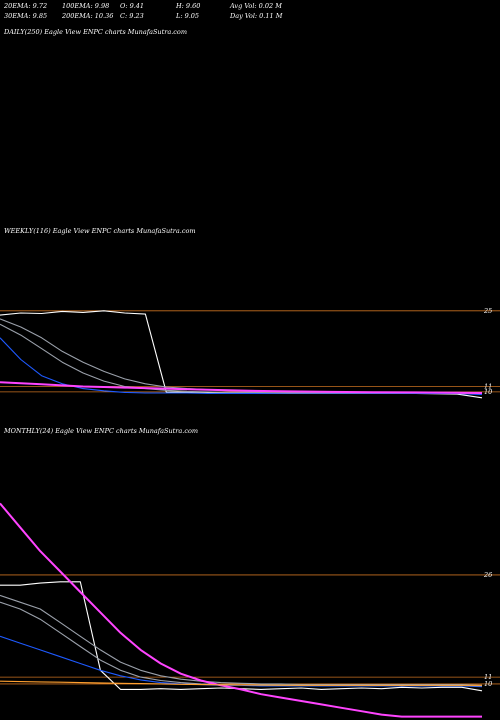  Describe the element at coordinates (487, 311) in the screenshot. I see `weekly-tick-label-0: 25` at that location.